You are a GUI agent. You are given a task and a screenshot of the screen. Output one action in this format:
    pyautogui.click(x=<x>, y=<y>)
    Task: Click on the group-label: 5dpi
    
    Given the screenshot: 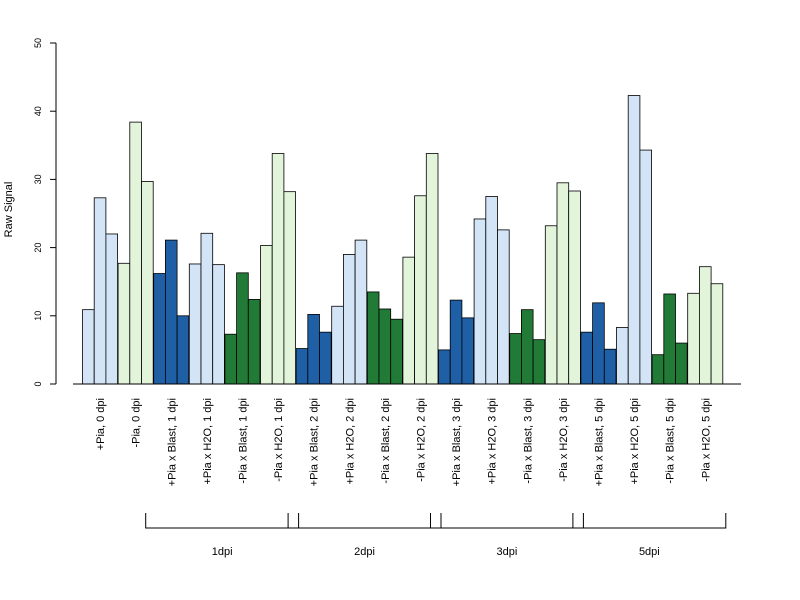 What is the action you would take?
    pyautogui.click(x=649, y=552)
    